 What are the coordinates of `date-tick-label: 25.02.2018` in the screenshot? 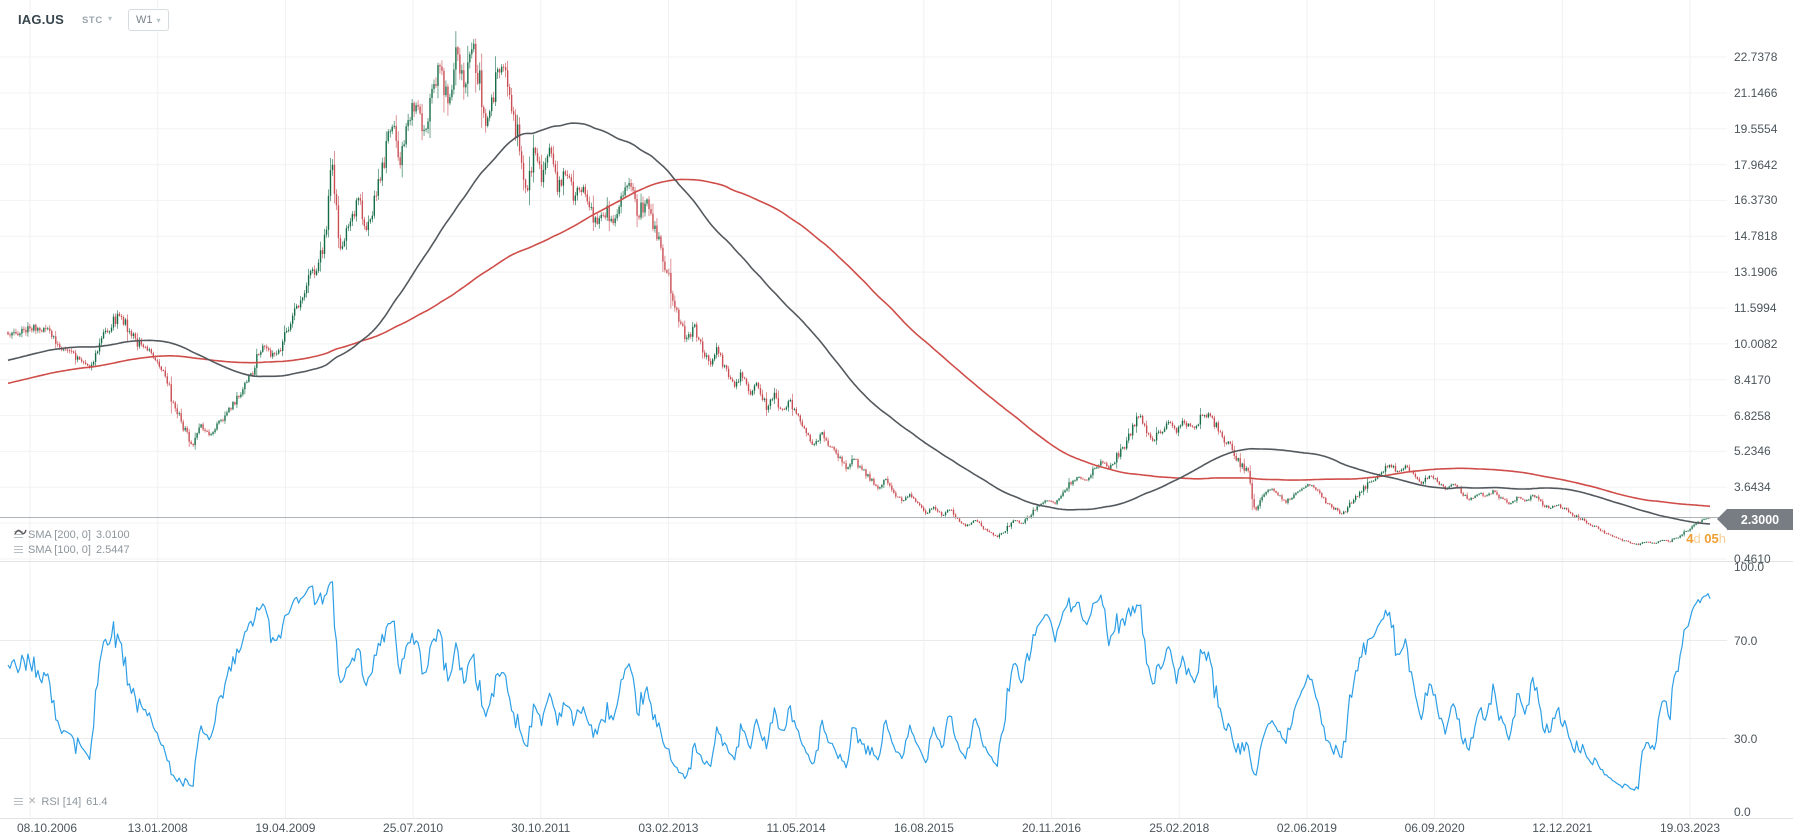 It's located at (1179, 828).